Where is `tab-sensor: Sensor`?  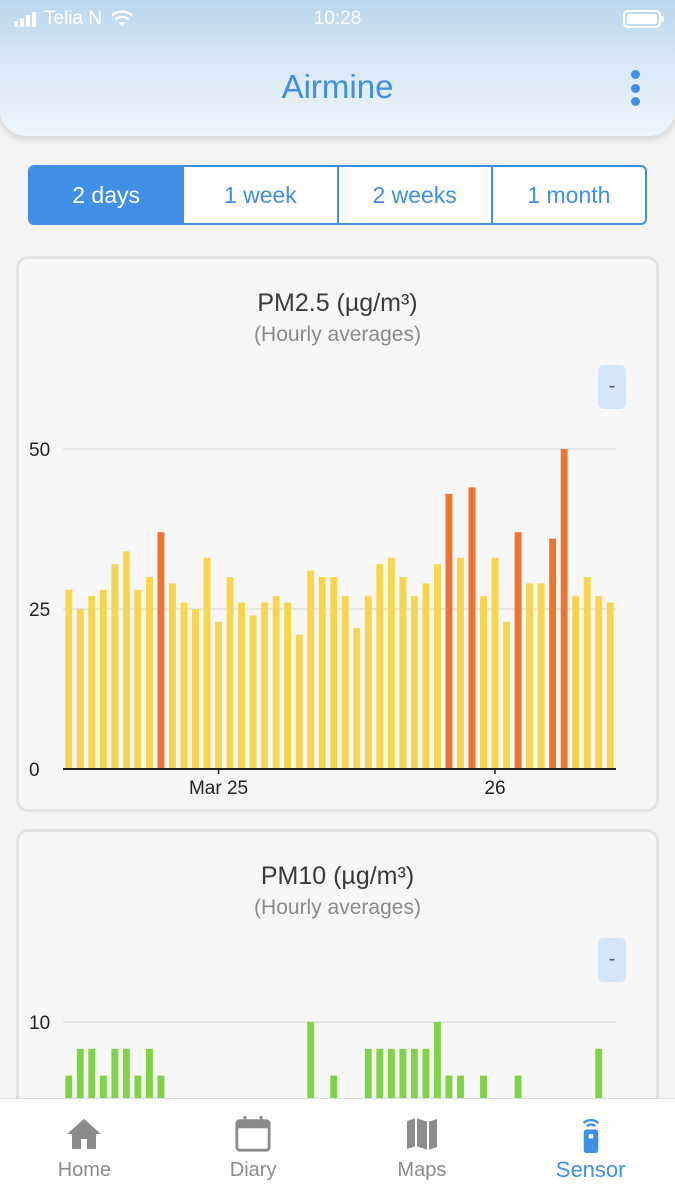 tab-sensor: Sensor is located at coordinates (590, 1149).